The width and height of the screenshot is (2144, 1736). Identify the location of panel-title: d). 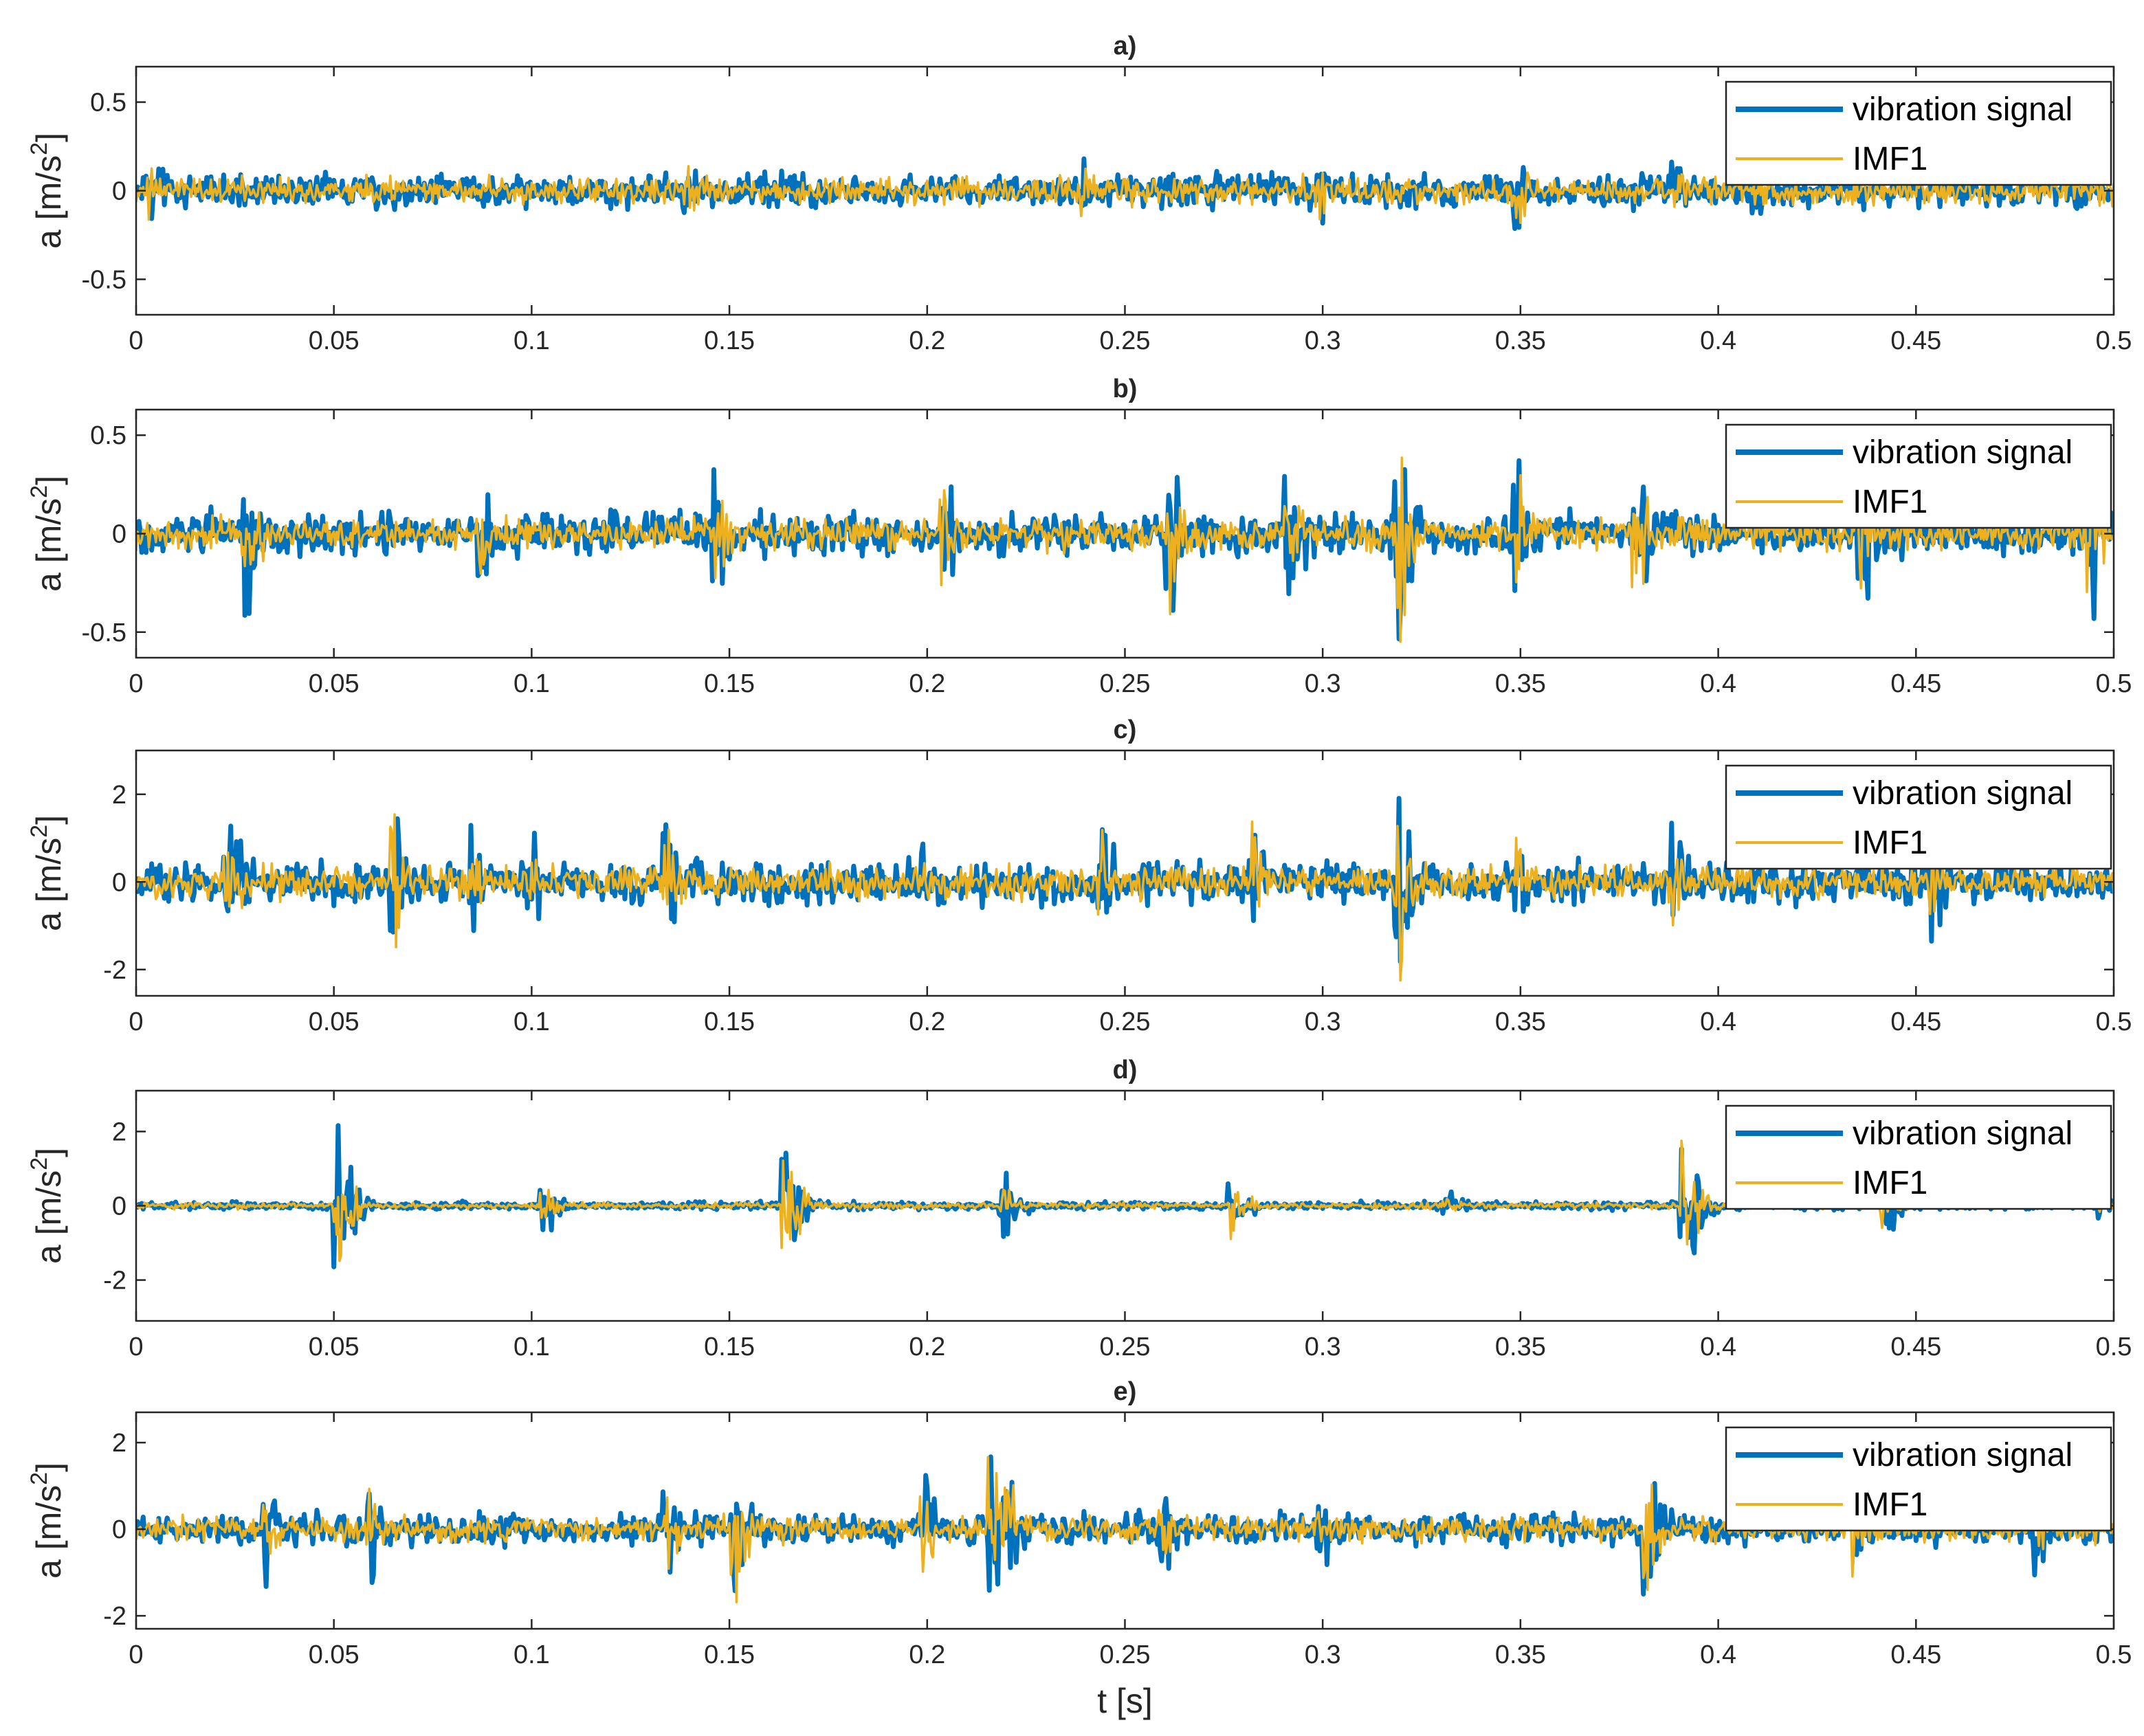
(1125, 1070).